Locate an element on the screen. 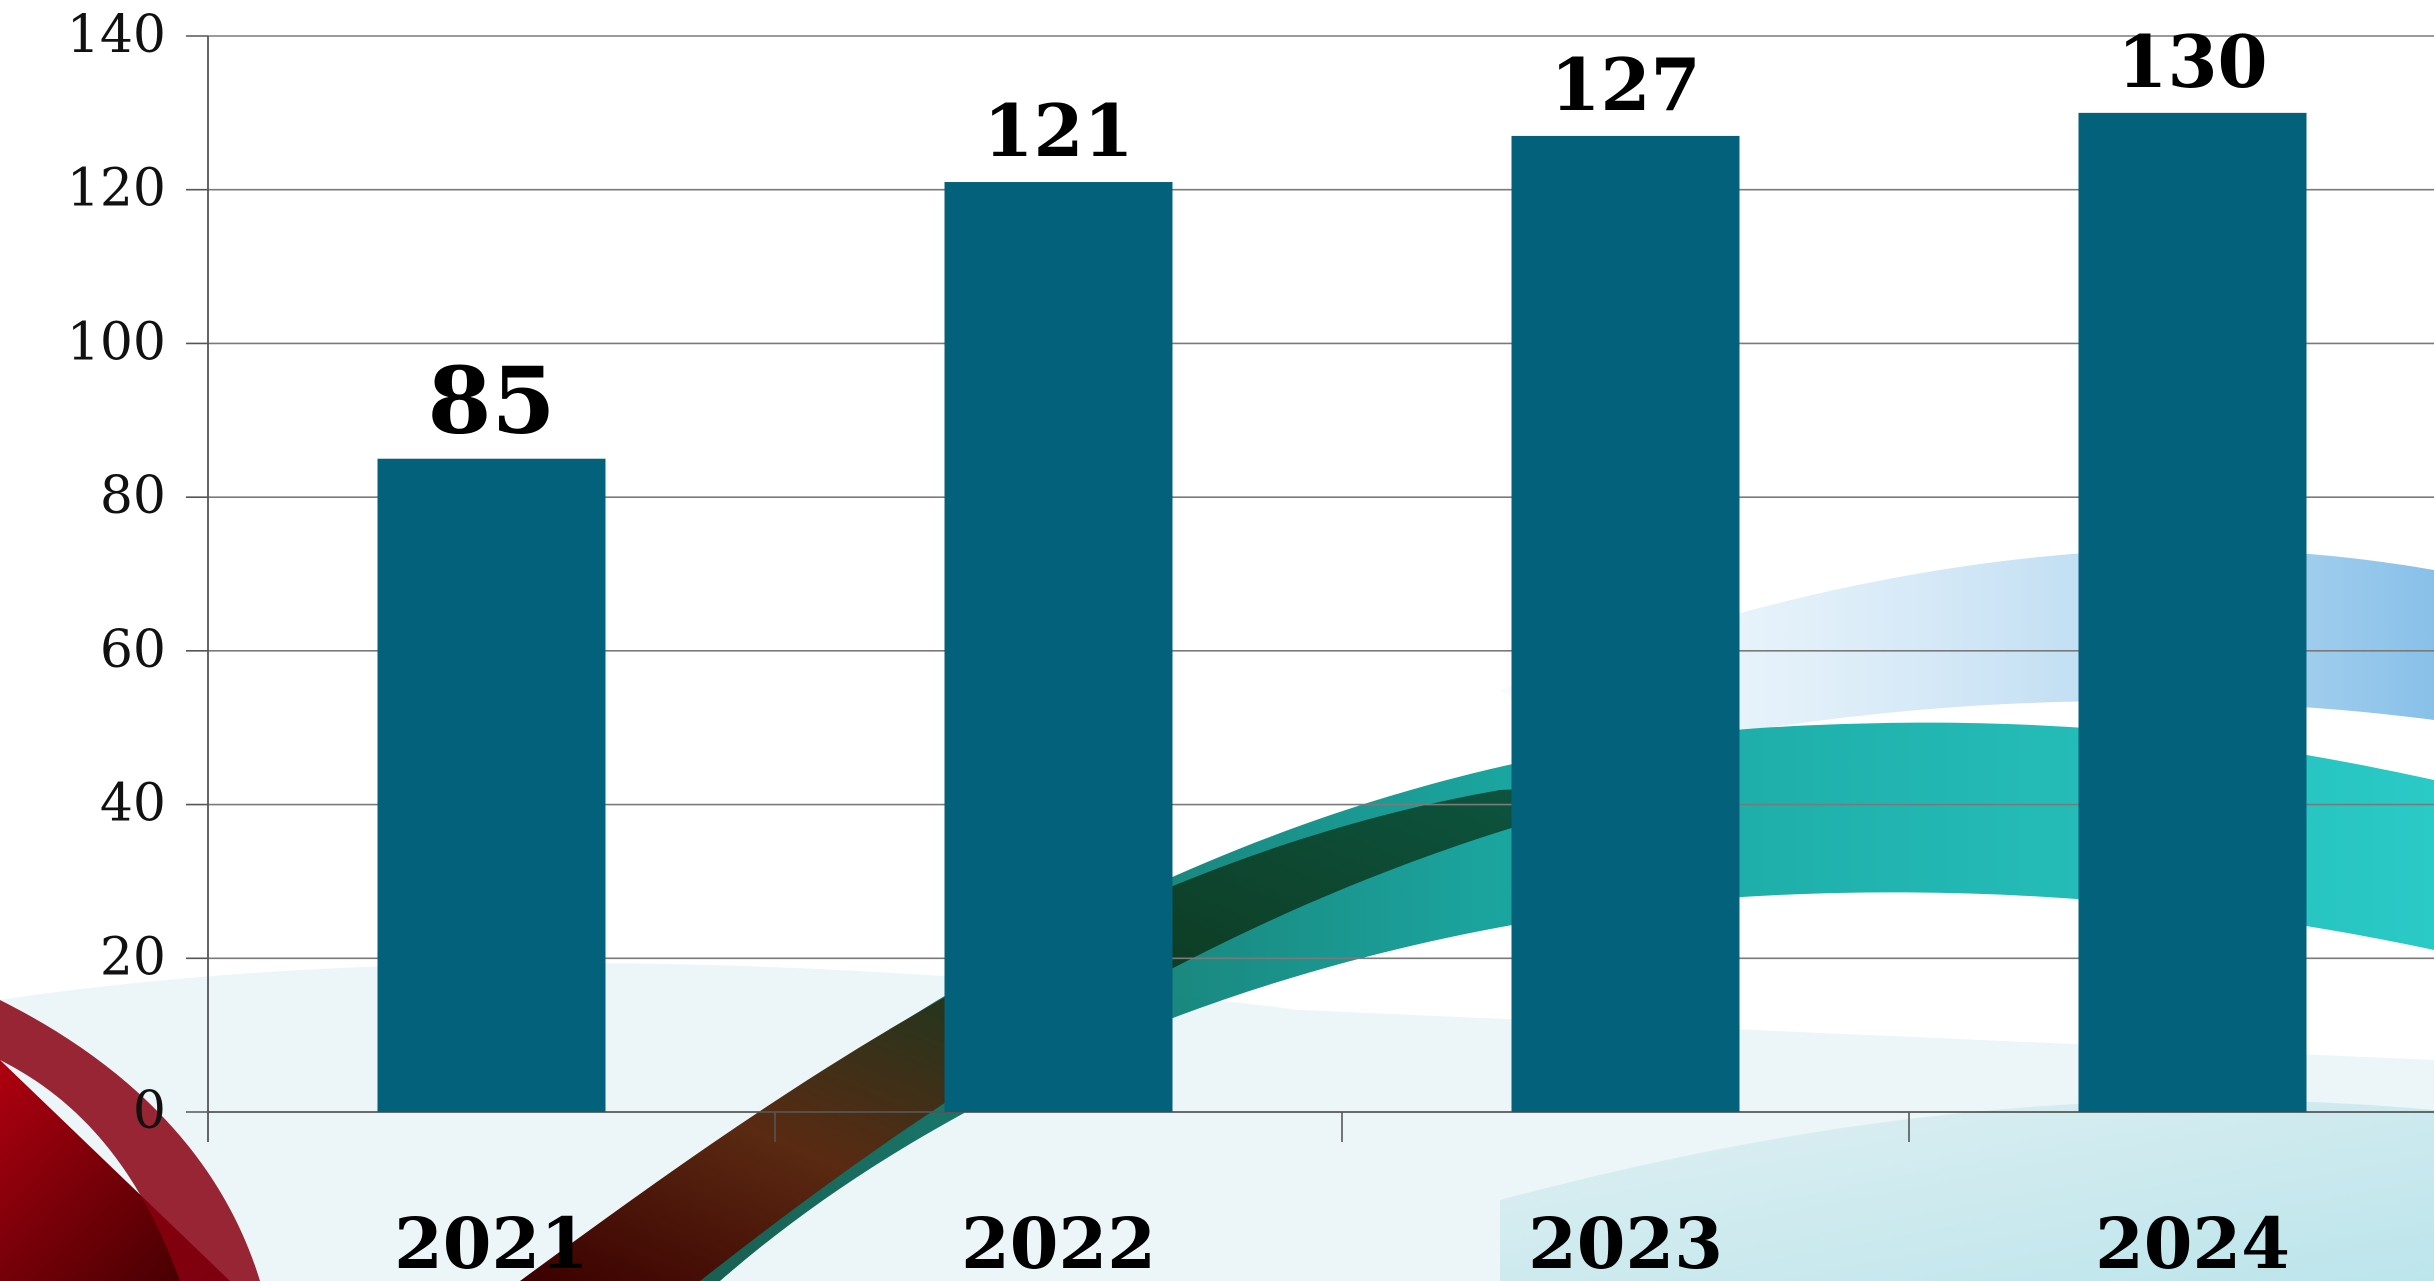 The height and width of the screenshot is (1281, 2434). data-label-2023: 127 is located at coordinates (1625, 84).